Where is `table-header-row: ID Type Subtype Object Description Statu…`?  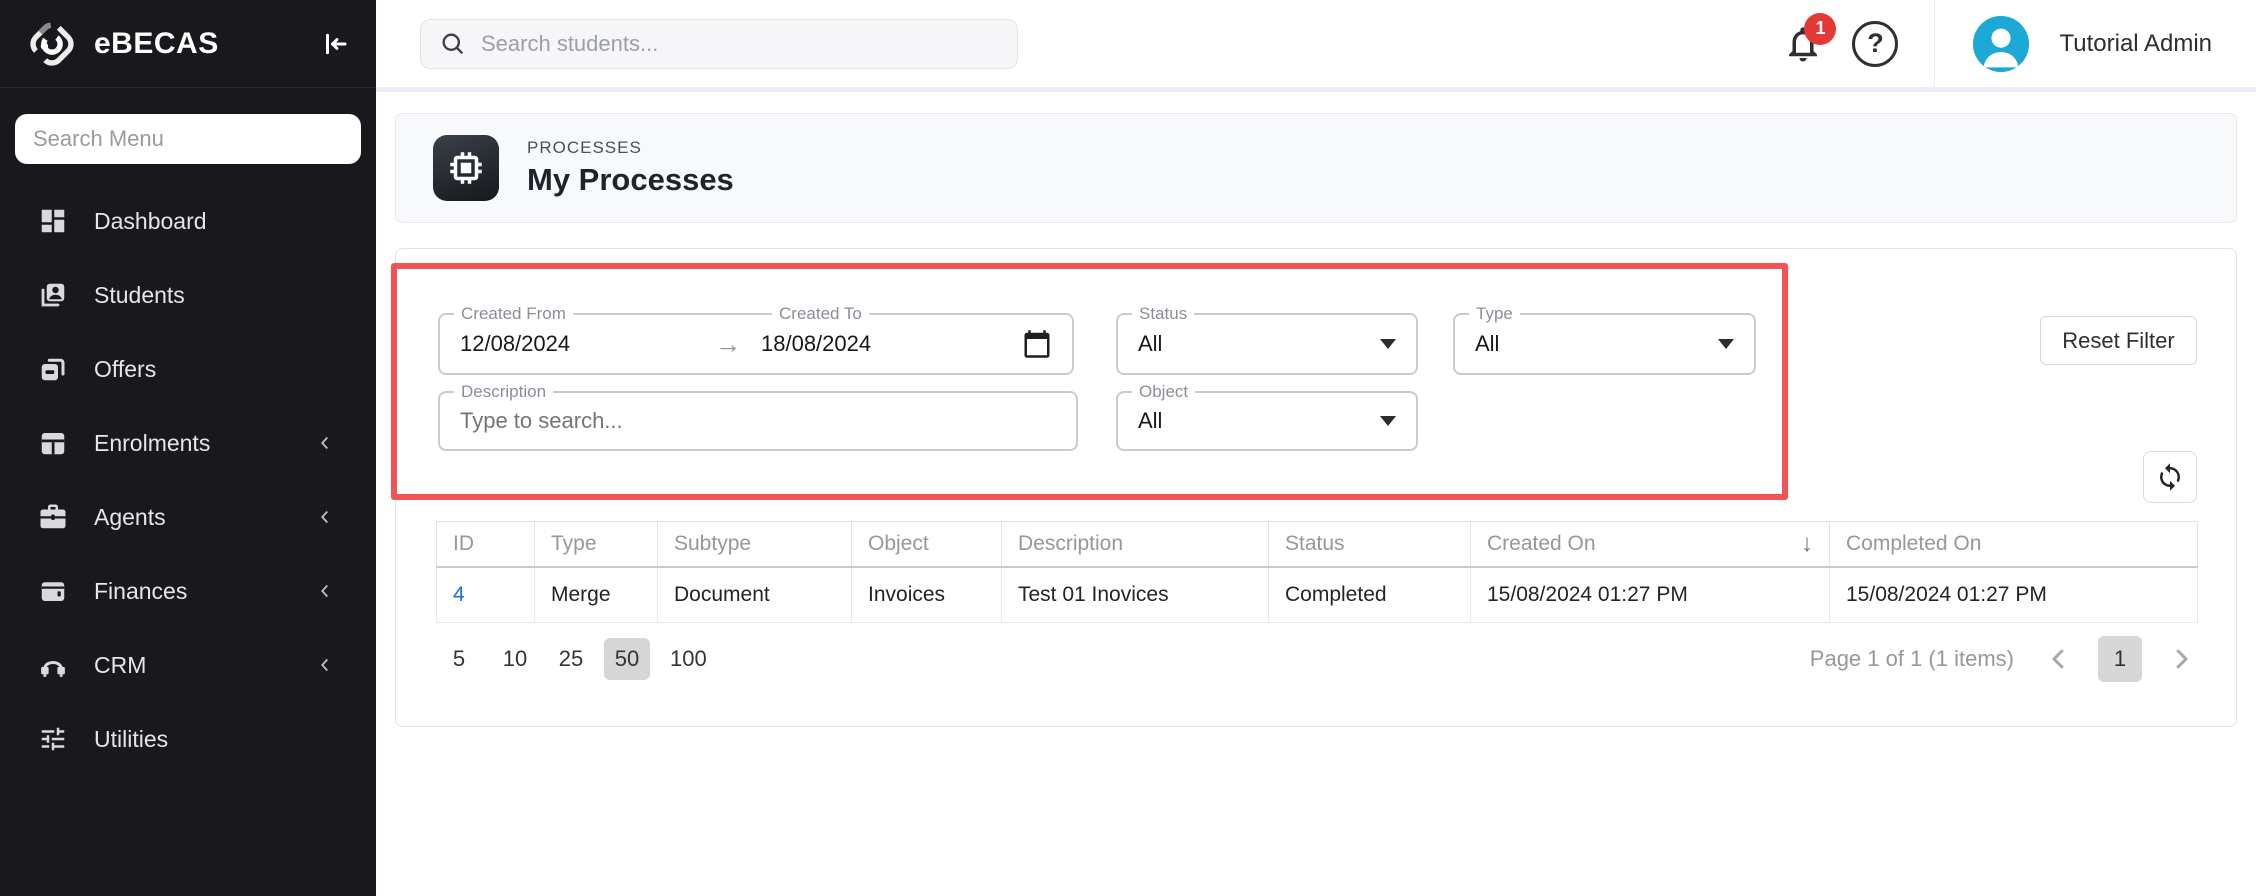
table-header-row: ID Type Subtype Object Description Statu… is located at coordinates (1317, 544).